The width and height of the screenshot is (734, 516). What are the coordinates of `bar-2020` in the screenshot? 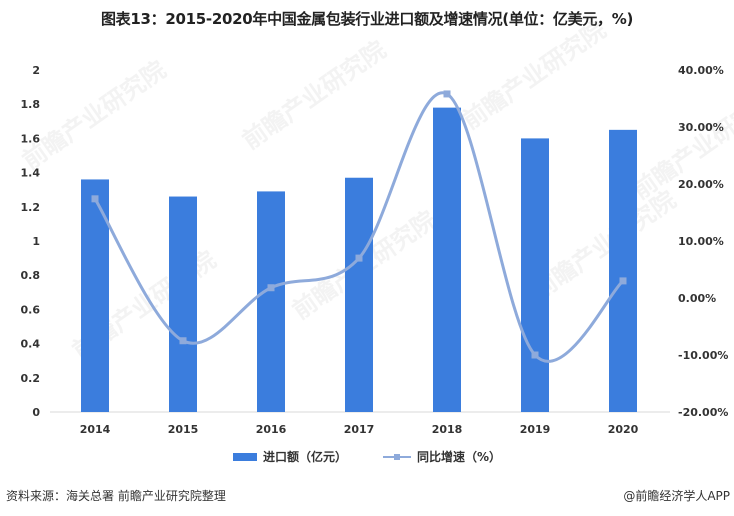 It's located at (623, 270).